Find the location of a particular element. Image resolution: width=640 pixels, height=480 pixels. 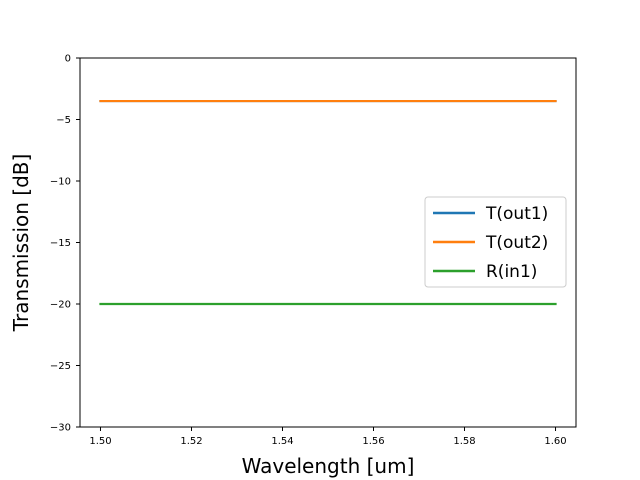

x-tick-label: 1.56 is located at coordinates (373, 441).